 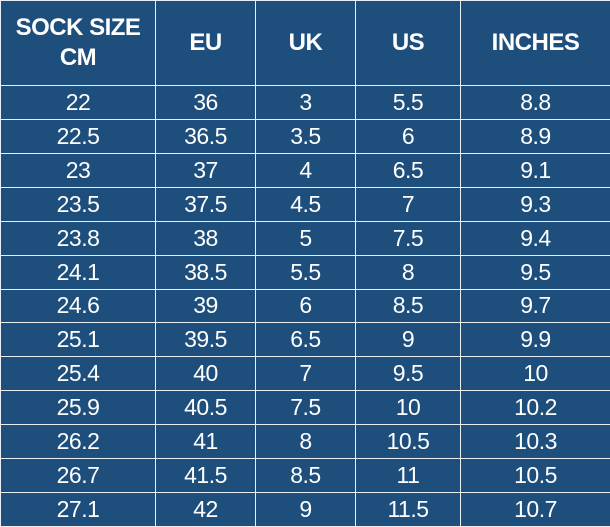 What do you see at coordinates (78, 476) in the screenshot?
I see `table-cell: 26.7` at bounding box center [78, 476].